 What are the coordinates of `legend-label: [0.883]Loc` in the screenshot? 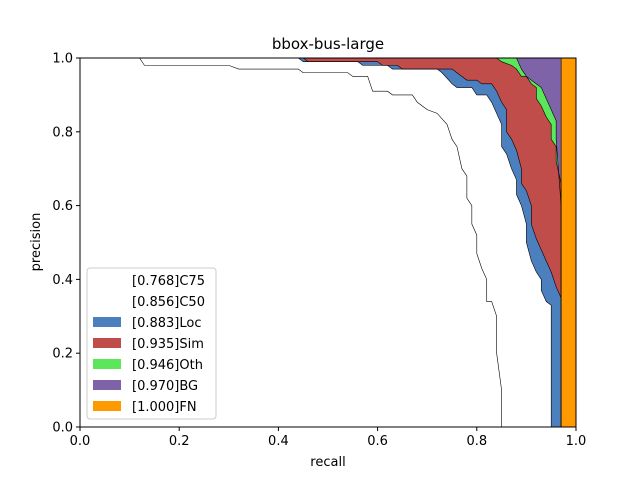 It's located at (166, 323).